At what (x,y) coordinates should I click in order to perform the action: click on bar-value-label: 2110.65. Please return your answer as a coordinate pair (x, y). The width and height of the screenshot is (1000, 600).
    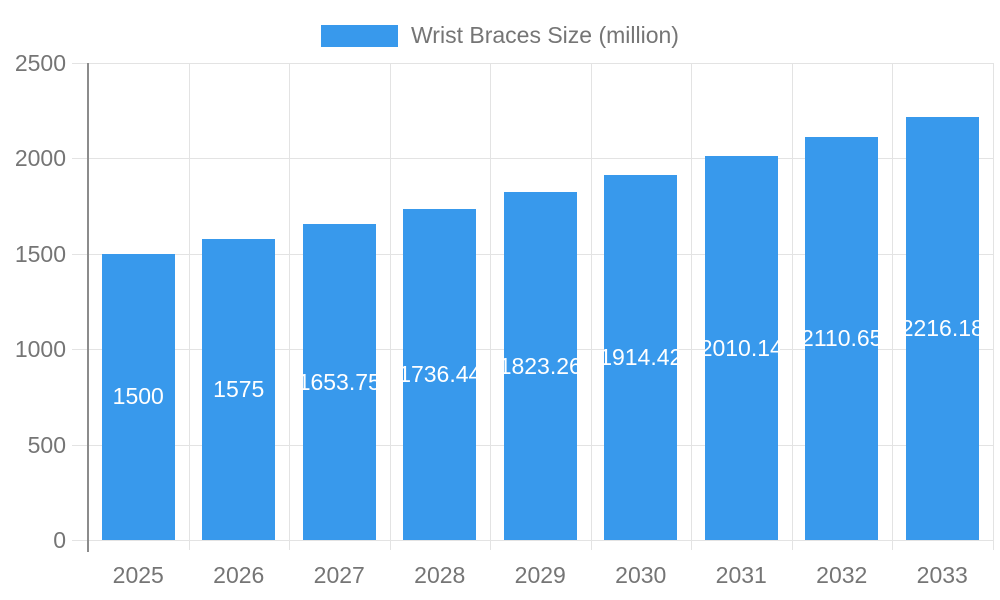
    Looking at the image, I should click on (842, 338).